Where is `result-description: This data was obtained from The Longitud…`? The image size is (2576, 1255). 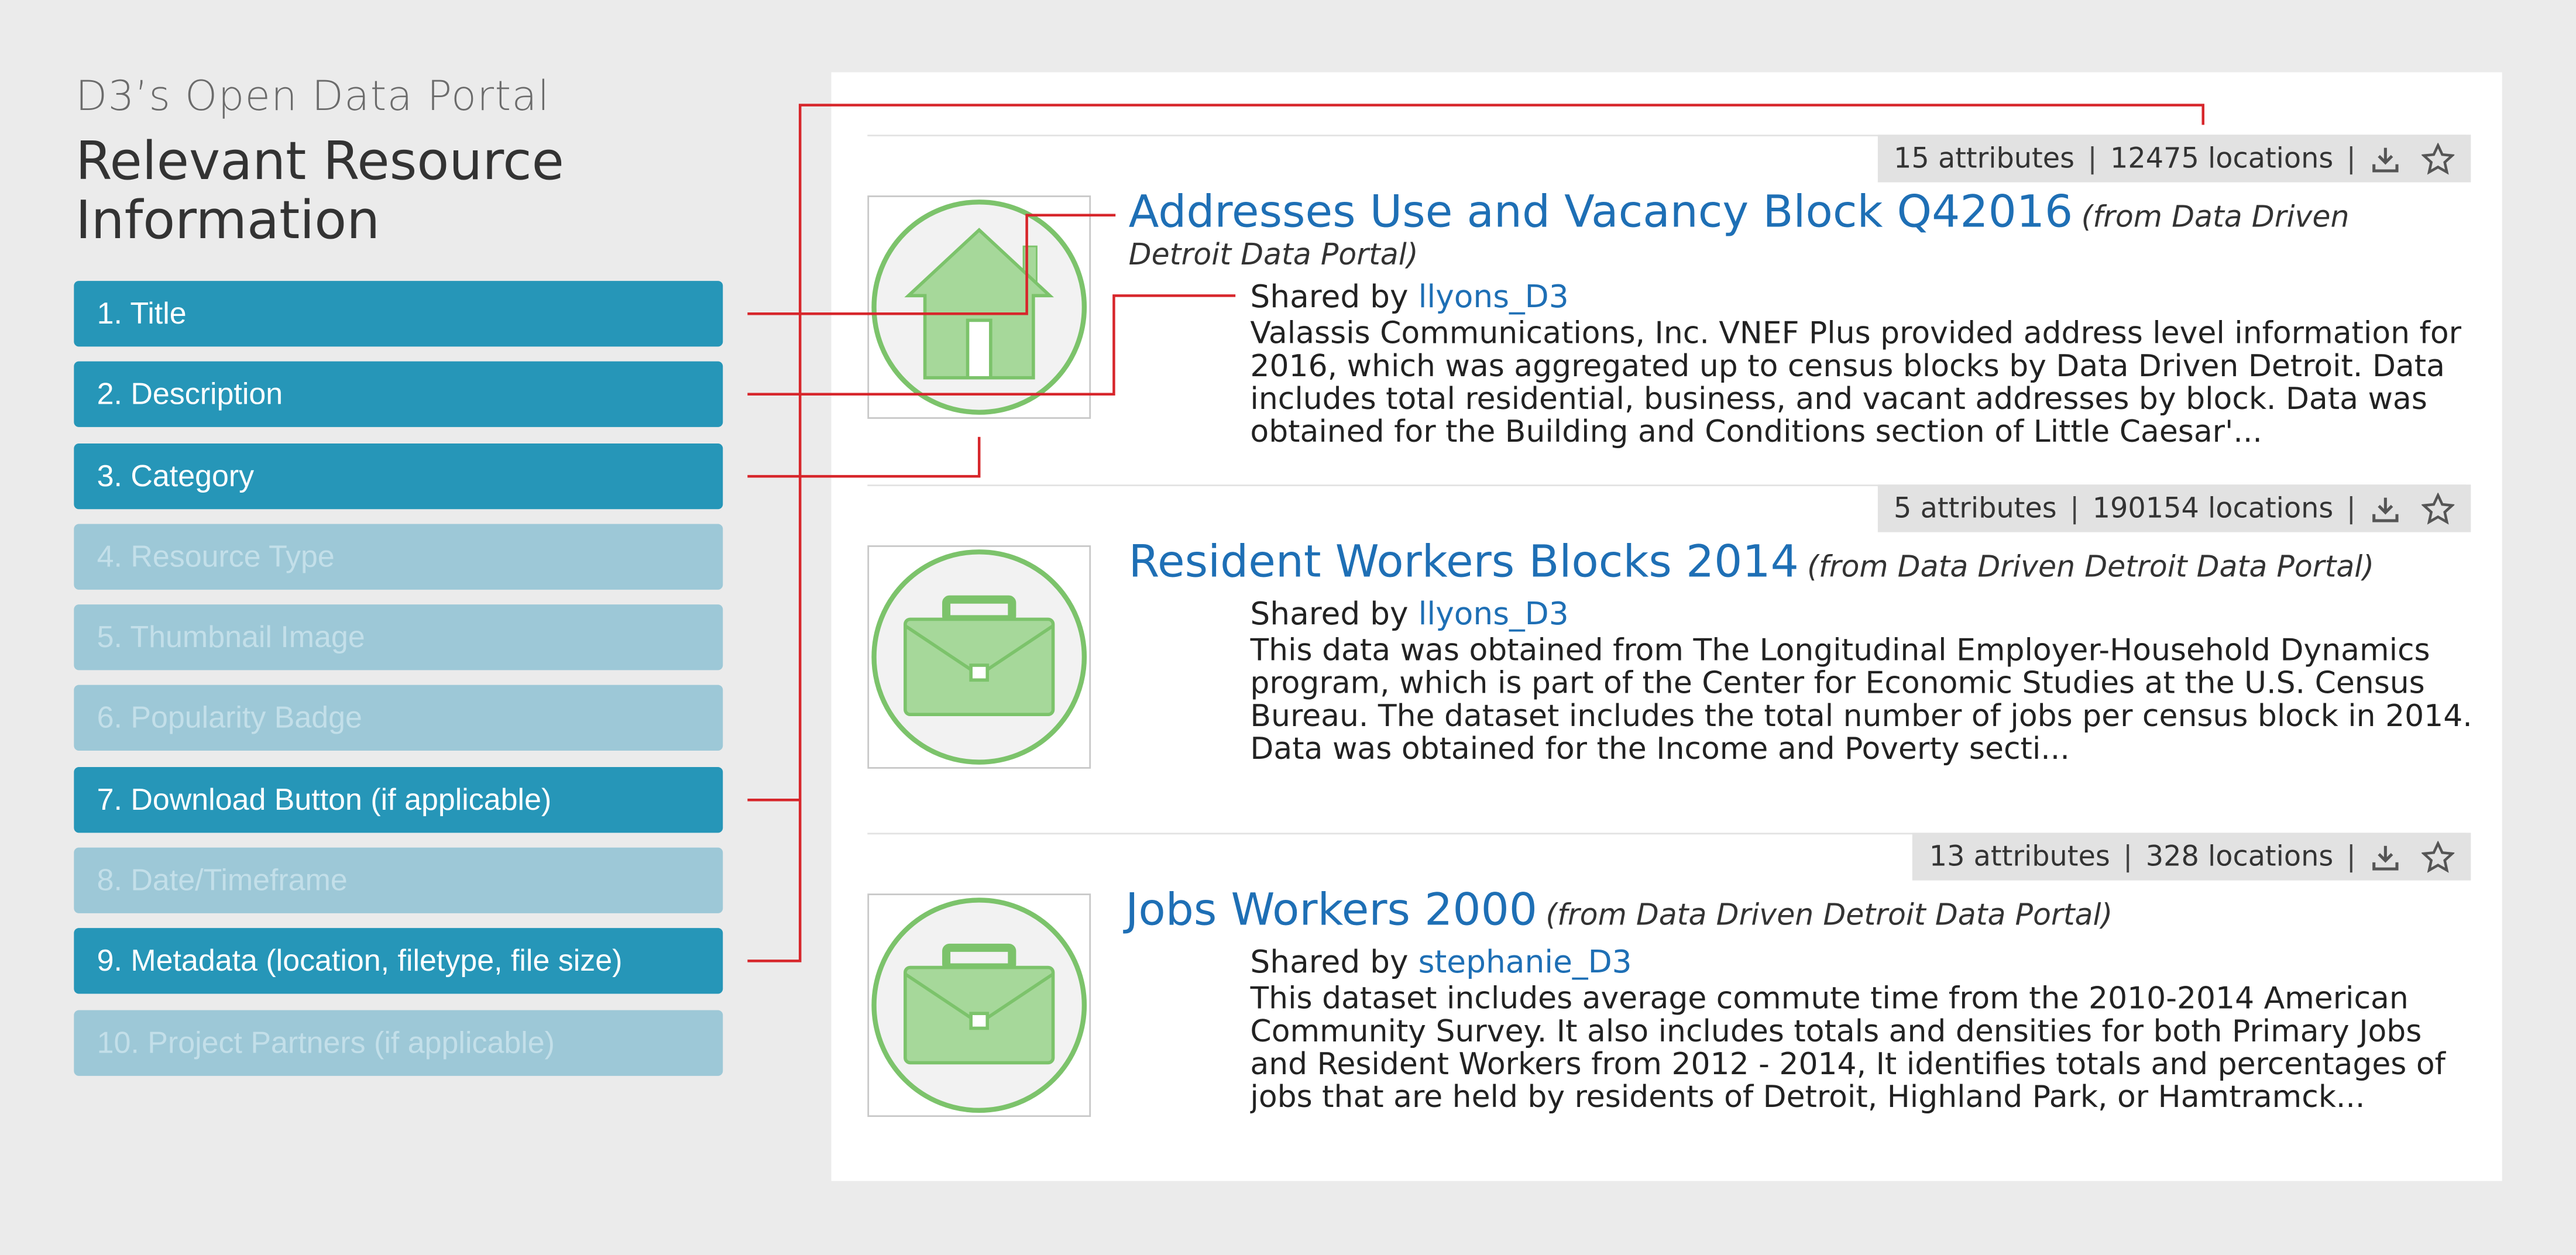 result-description: This data was obtained from The Longitud… is located at coordinates (1861, 701).